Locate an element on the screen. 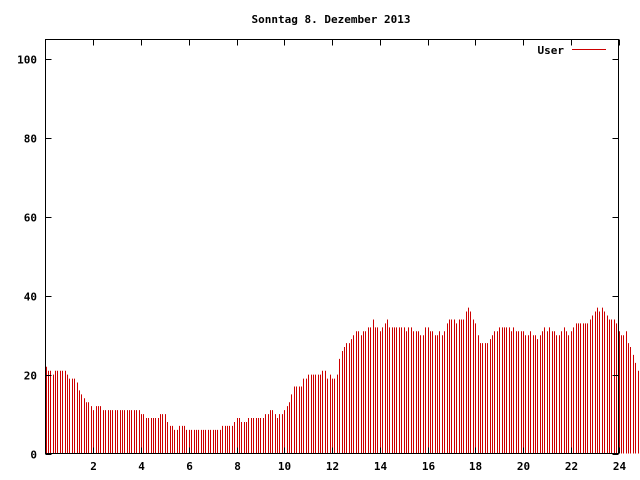 The height and width of the screenshot is (480, 640). legend-label: User is located at coordinates (551, 50).